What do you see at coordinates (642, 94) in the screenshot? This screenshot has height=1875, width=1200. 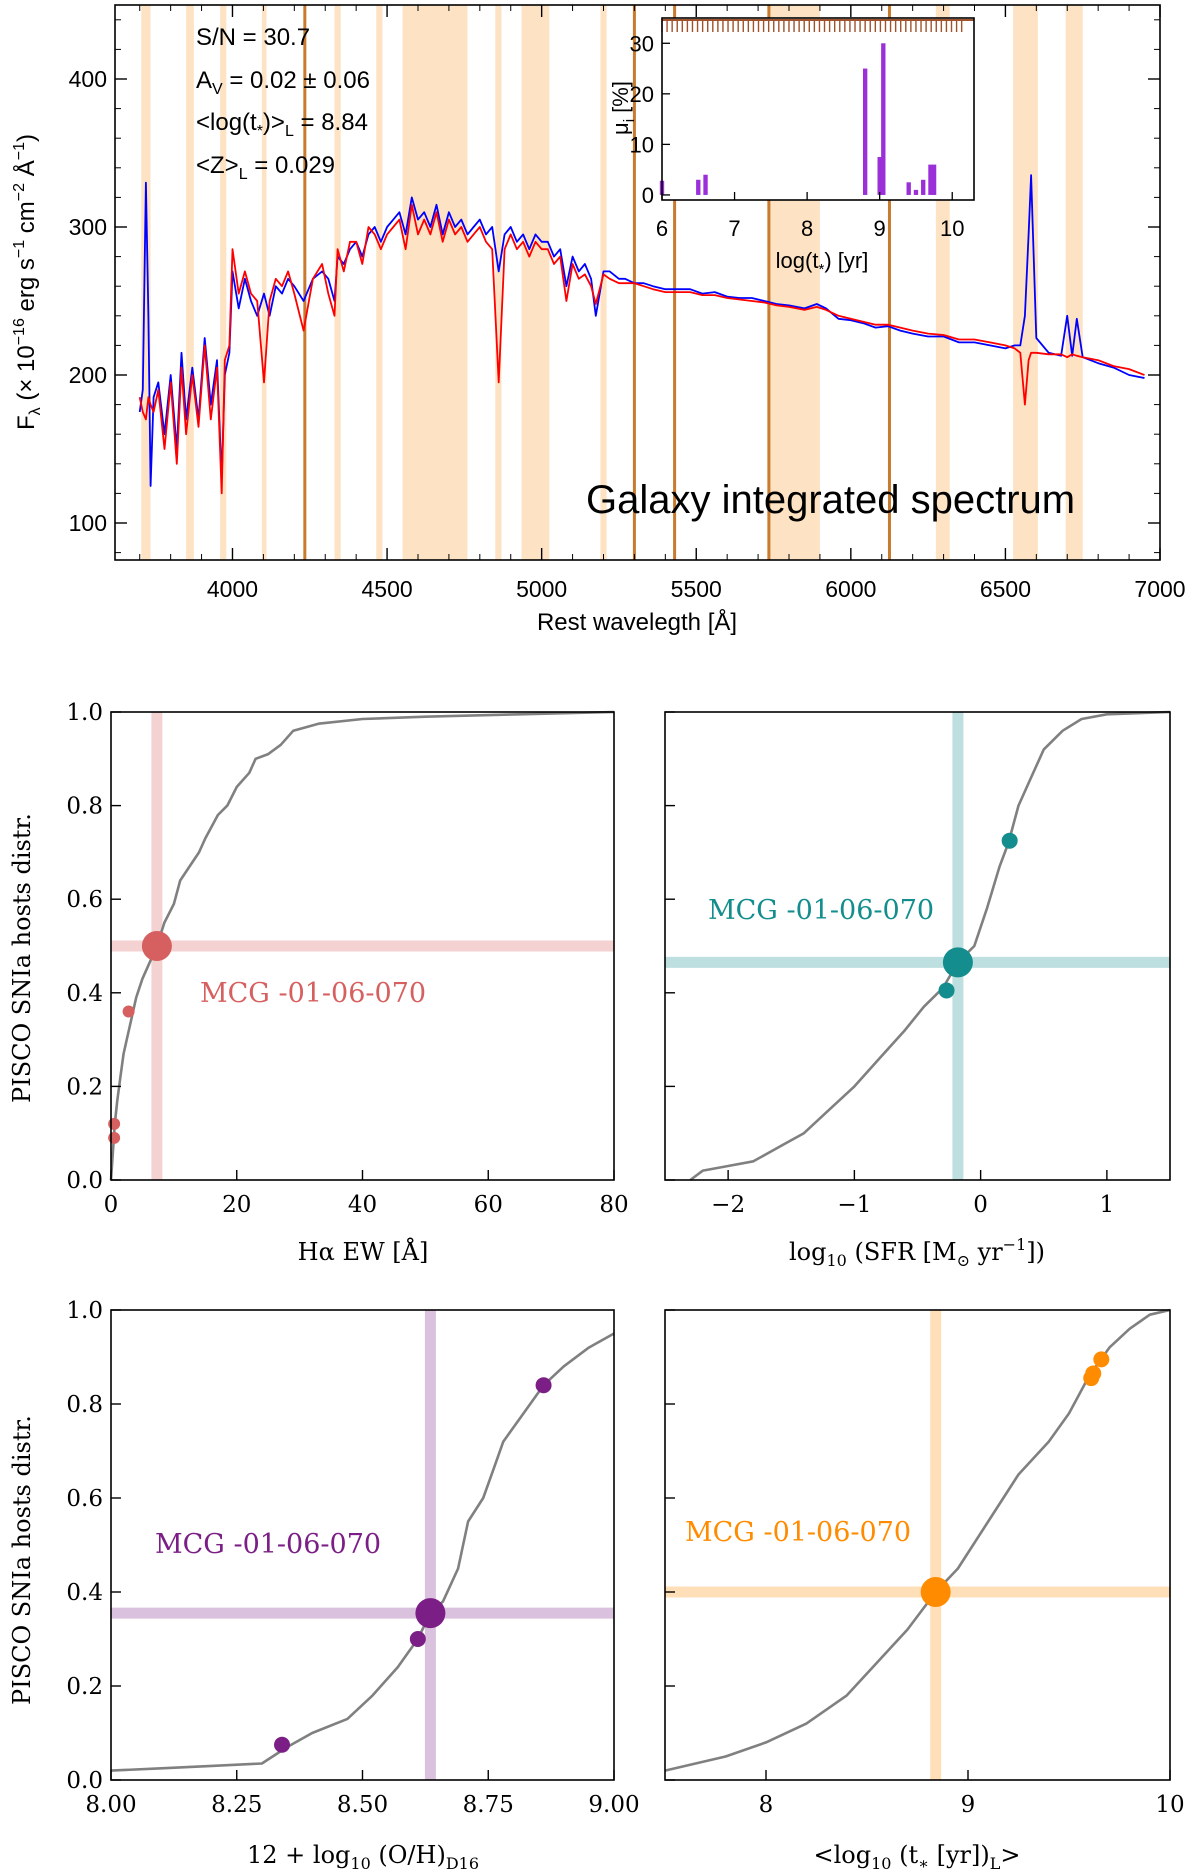 I see `inset-y-tick-label: 20` at bounding box center [642, 94].